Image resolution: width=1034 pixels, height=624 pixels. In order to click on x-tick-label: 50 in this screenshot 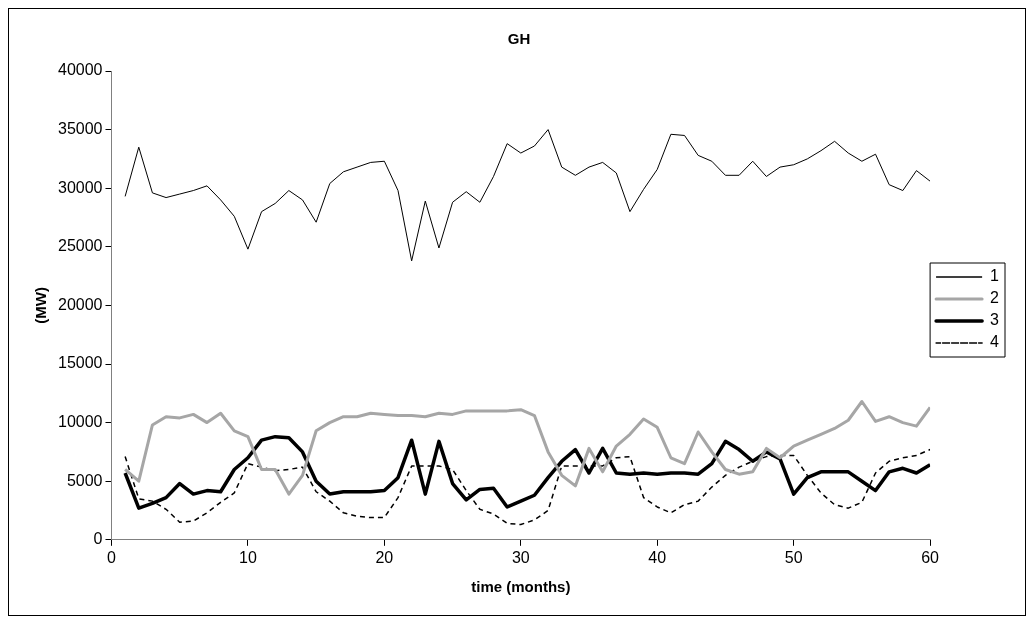, I will do `click(793, 557)`.